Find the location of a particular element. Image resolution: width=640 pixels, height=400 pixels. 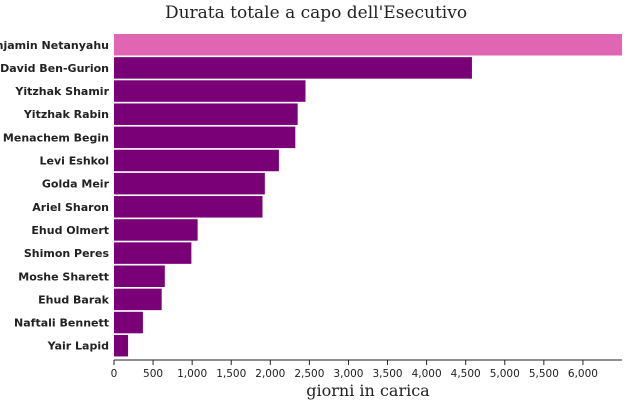

x-tick-label: 3,000 is located at coordinates (348, 374).